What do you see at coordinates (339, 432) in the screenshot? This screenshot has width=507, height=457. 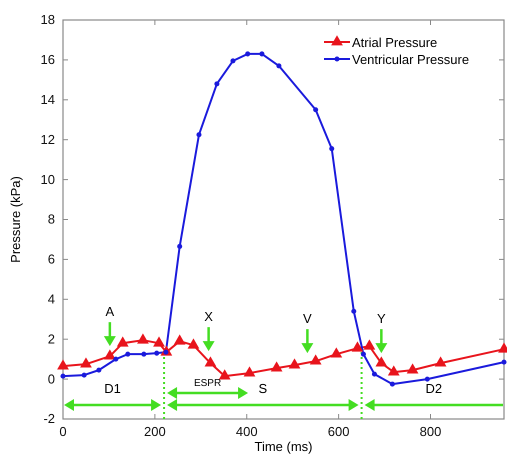 I see `x-tick-label: 600` at bounding box center [339, 432].